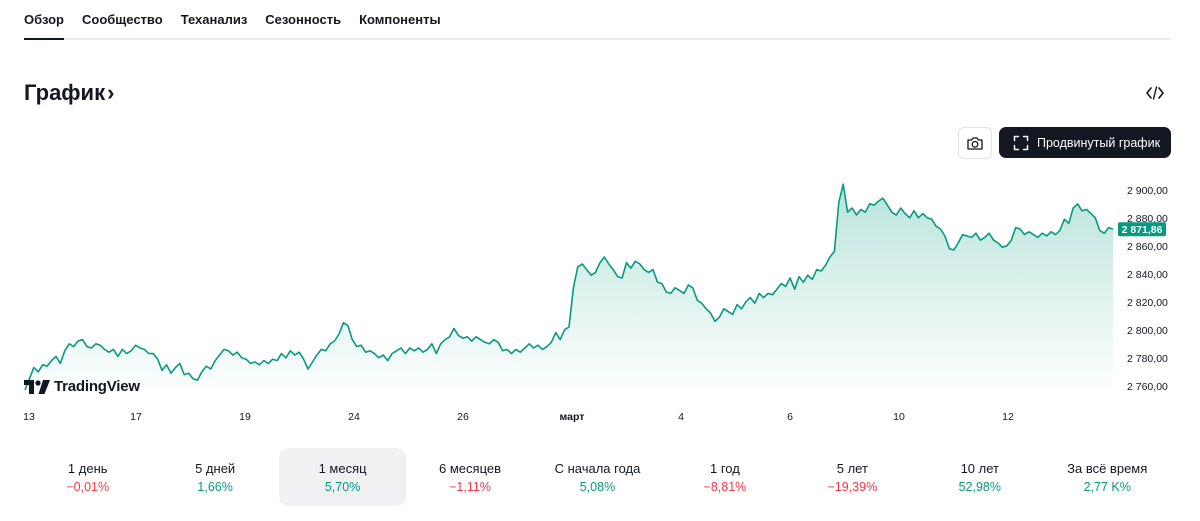 Image resolution: width=1200 pixels, height=521 pixels. What do you see at coordinates (1107, 468) in the screenshot?
I see `period-label: За всё время` at bounding box center [1107, 468].